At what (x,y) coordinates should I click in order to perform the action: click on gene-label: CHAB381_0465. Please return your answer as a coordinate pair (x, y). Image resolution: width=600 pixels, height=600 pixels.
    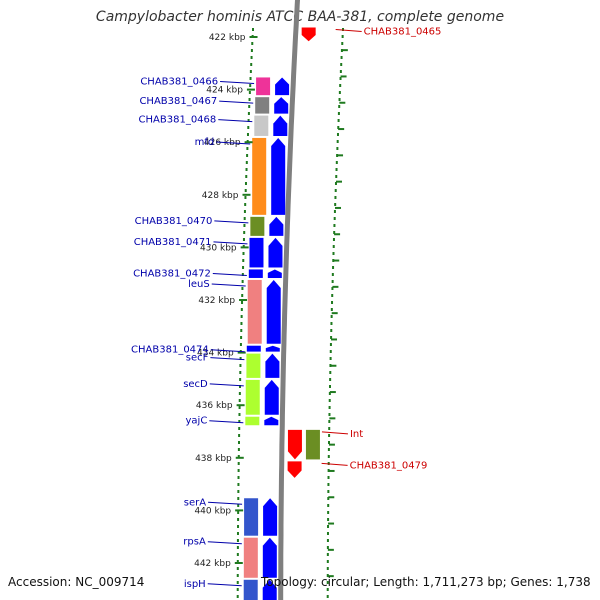
    Looking at the image, I should click on (403, 31).